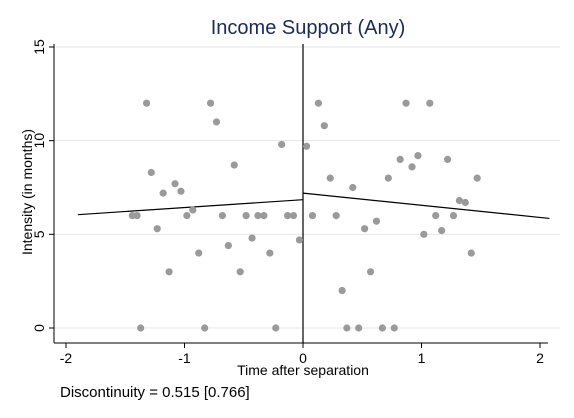  Describe the element at coordinates (303, 370) in the screenshot. I see `x-axis-label: Time after separation` at that location.